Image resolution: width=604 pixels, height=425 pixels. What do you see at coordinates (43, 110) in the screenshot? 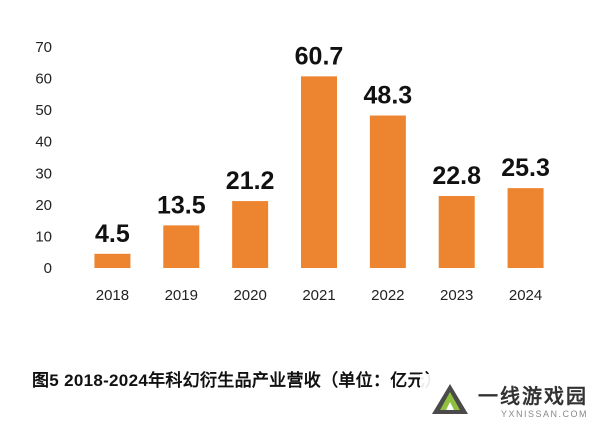
I see `y-tick-label: 50` at bounding box center [43, 110].